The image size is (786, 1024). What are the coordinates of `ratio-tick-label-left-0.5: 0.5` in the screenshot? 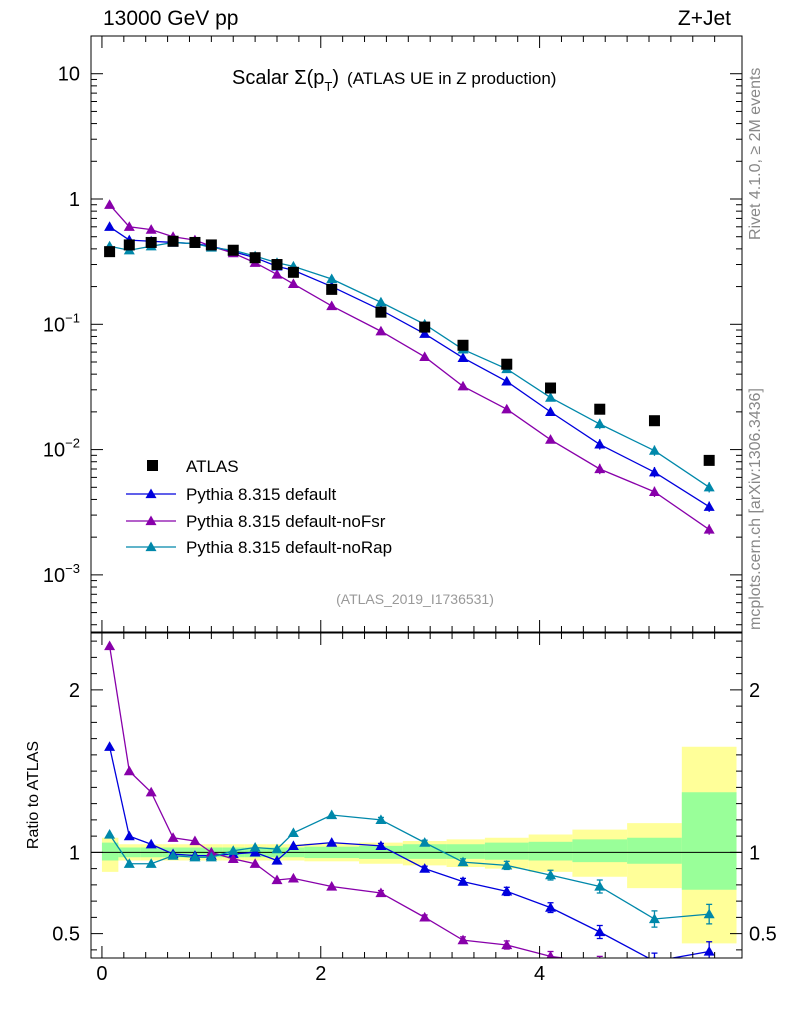 It's located at (66, 935).